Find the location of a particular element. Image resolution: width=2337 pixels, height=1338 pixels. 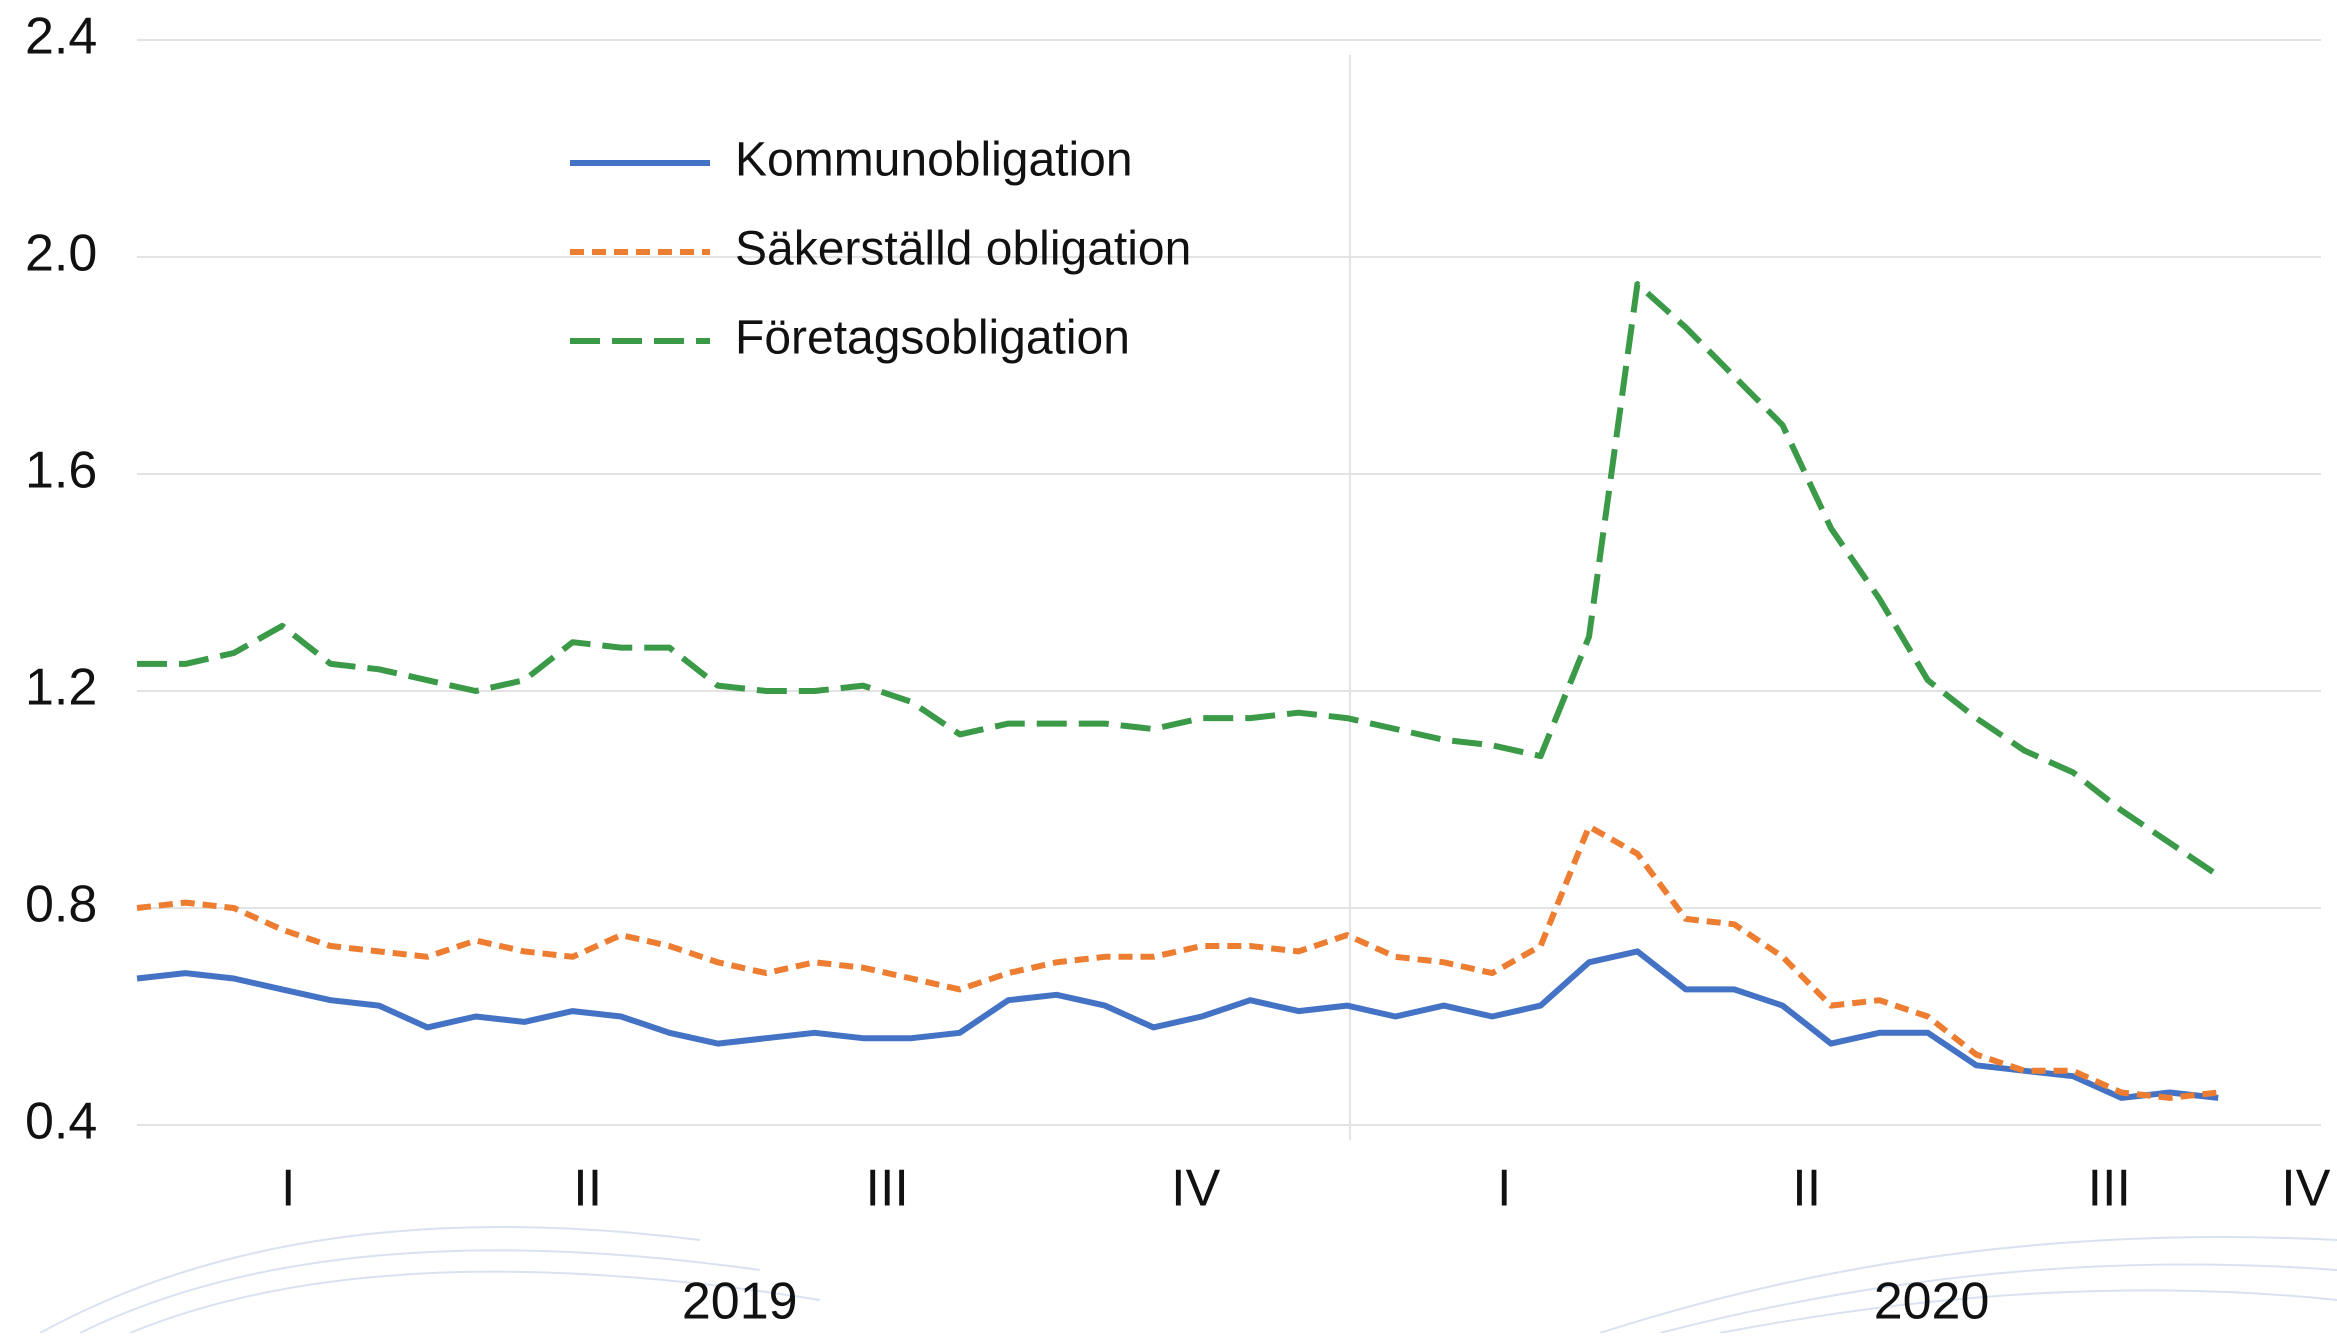

decoration is located at coordinates (1188, 1280).